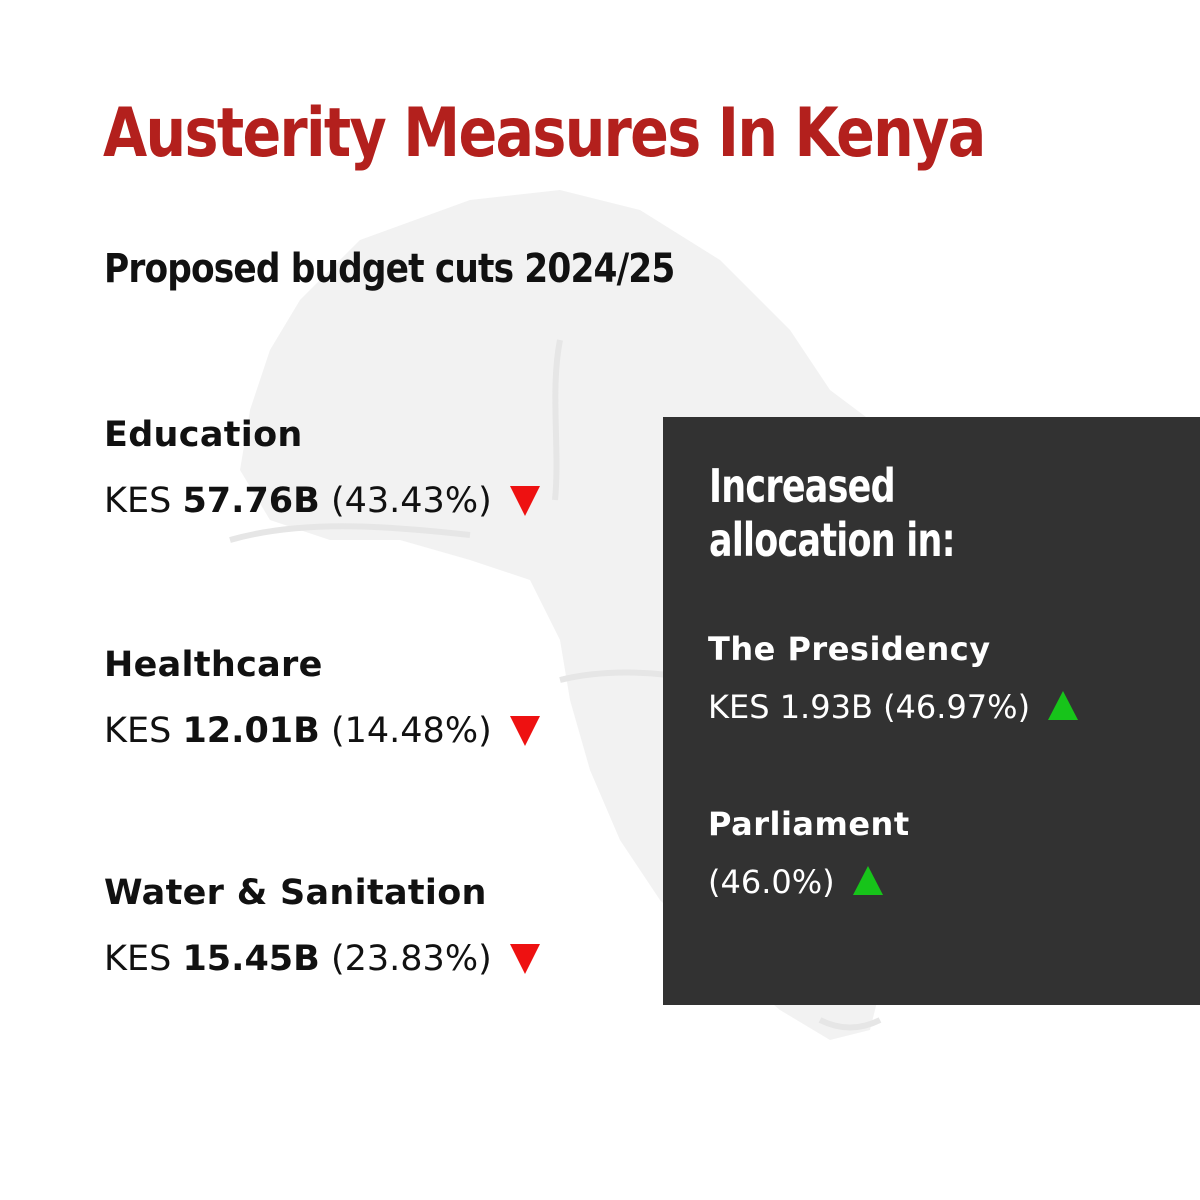 The image size is (1200, 1200). What do you see at coordinates (411, 731) in the screenshot?
I see `cut-percent: (14.48%)` at bounding box center [411, 731].